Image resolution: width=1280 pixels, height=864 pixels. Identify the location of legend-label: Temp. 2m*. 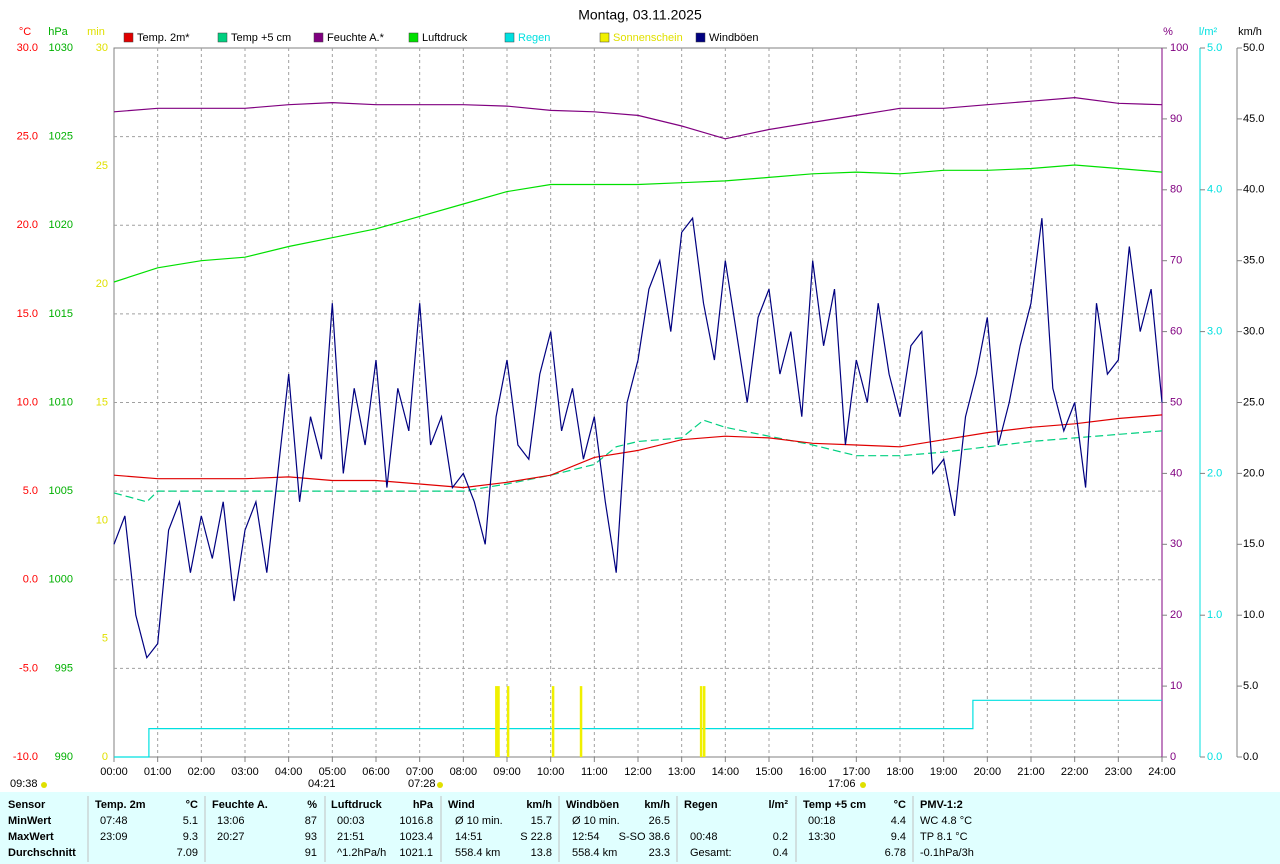
(163, 38).